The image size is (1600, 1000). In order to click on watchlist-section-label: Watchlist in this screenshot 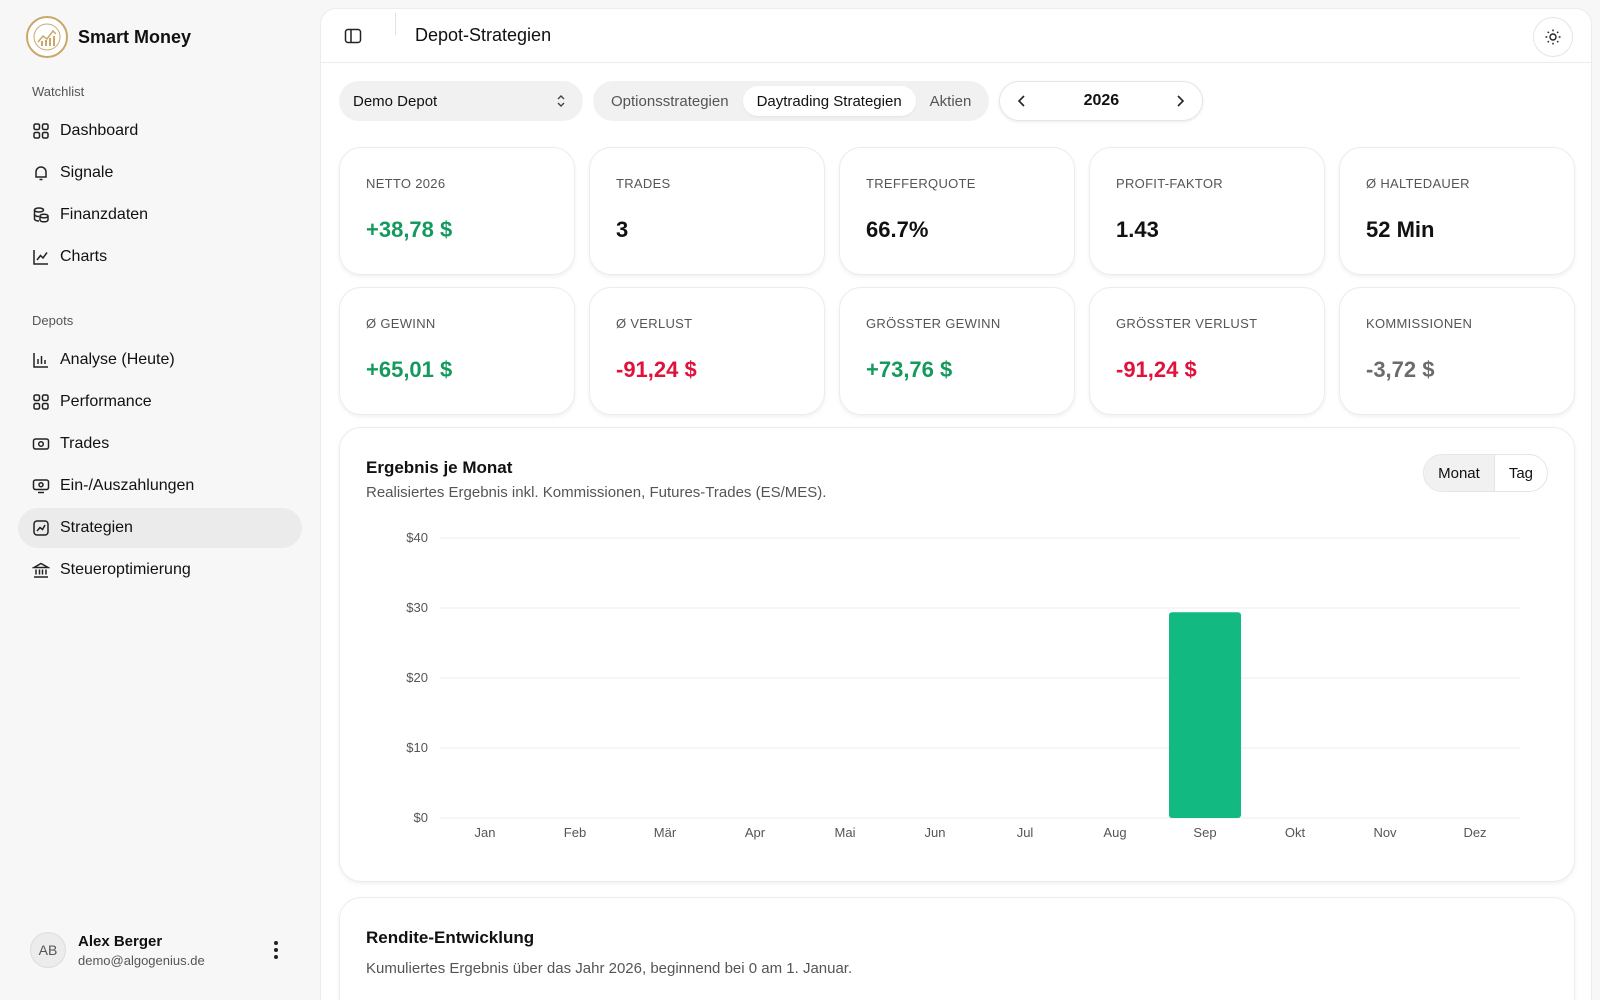, I will do `click(58, 91)`.